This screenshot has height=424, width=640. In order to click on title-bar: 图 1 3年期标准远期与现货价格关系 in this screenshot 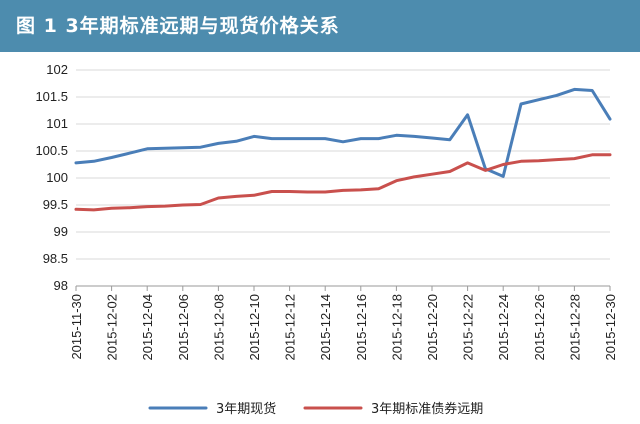, I will do `click(320, 26)`.